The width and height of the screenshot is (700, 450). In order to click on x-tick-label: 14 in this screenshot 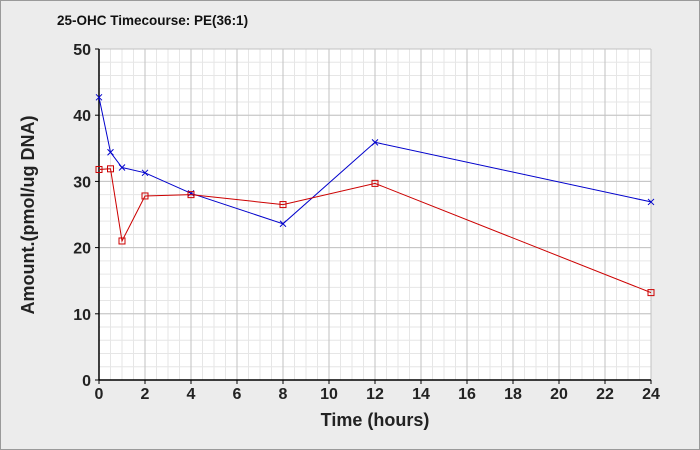, I will do `click(421, 394)`.